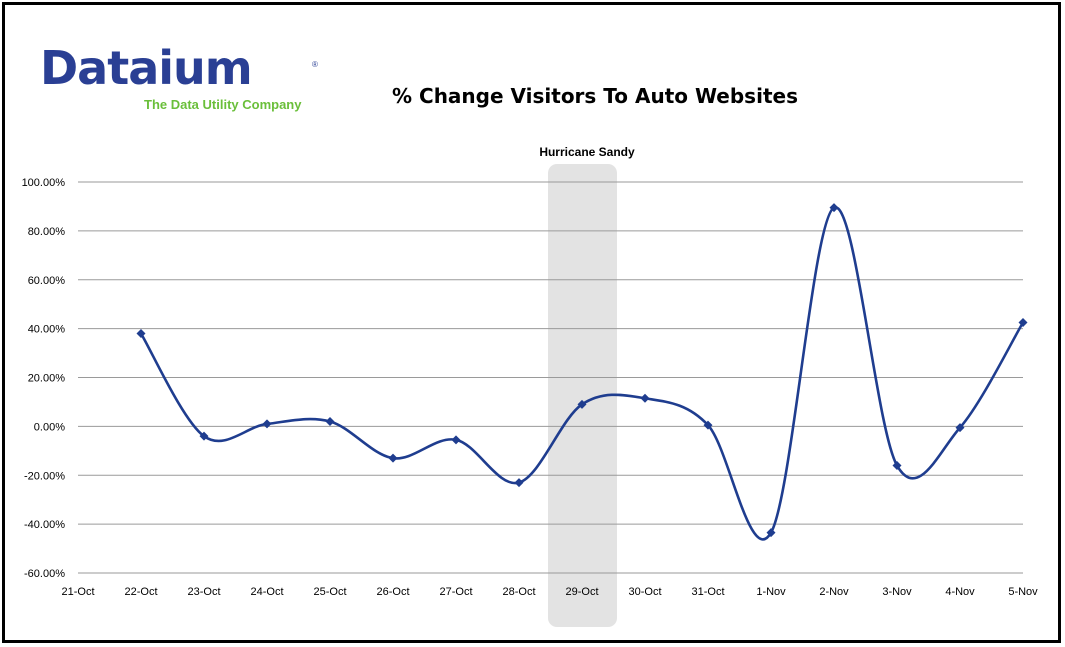 The width and height of the screenshot is (1065, 647). Describe the element at coordinates (707, 592) in the screenshot. I see `x-tick-label: 31-Oct` at that location.